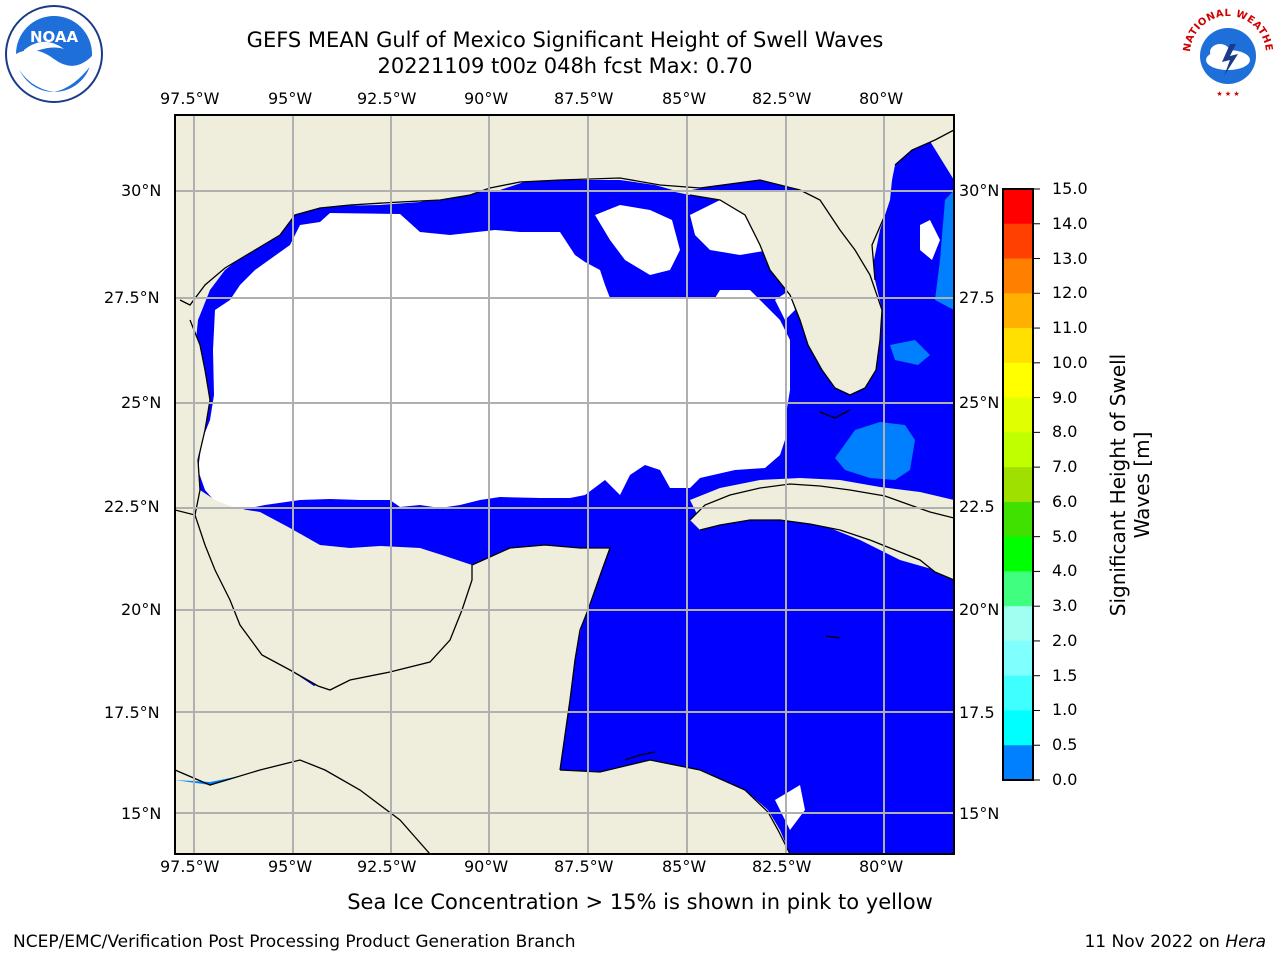 This screenshot has width=1280, height=960. I want to click on lon-tick-top: 82.5°W, so click(782, 98).